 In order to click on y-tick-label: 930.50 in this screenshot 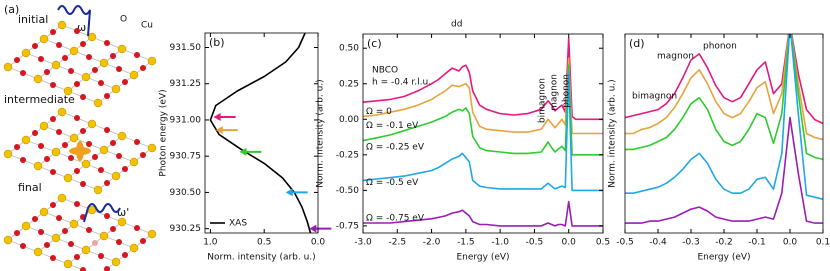, I will do `click(186, 193)`.